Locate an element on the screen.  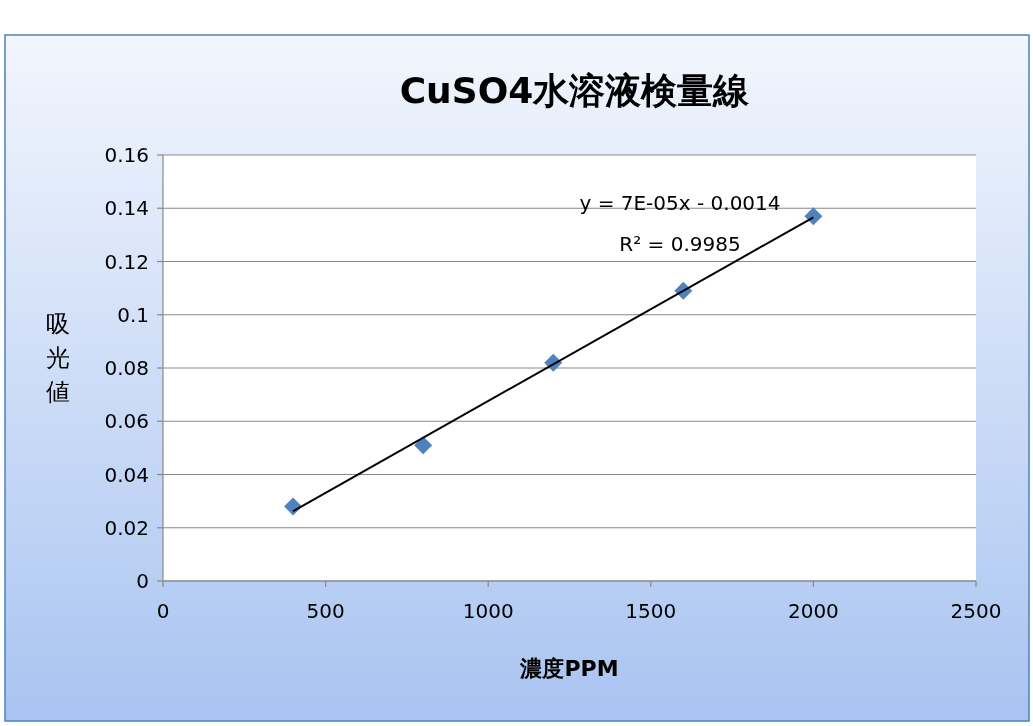
y-tick-label: 0.12 is located at coordinates (126, 261).